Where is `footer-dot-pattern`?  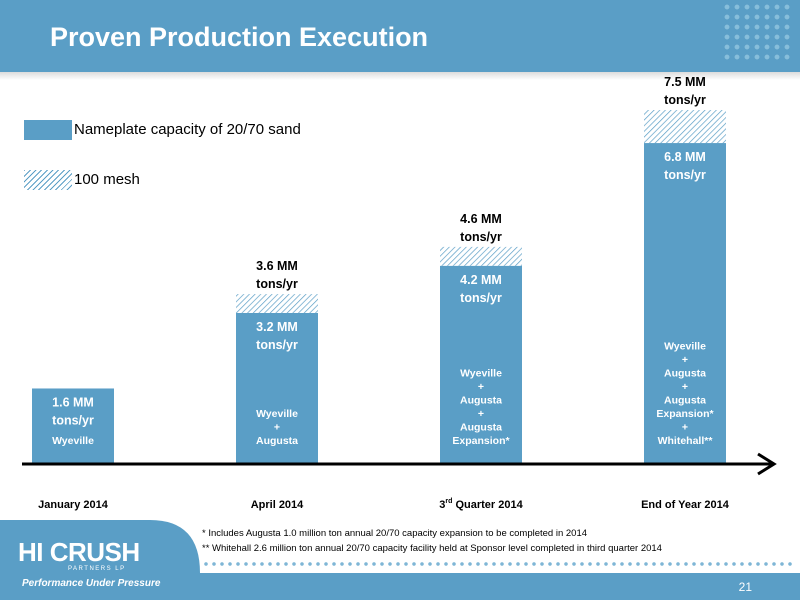 footer-dot-pattern is located at coordinates (497, 564).